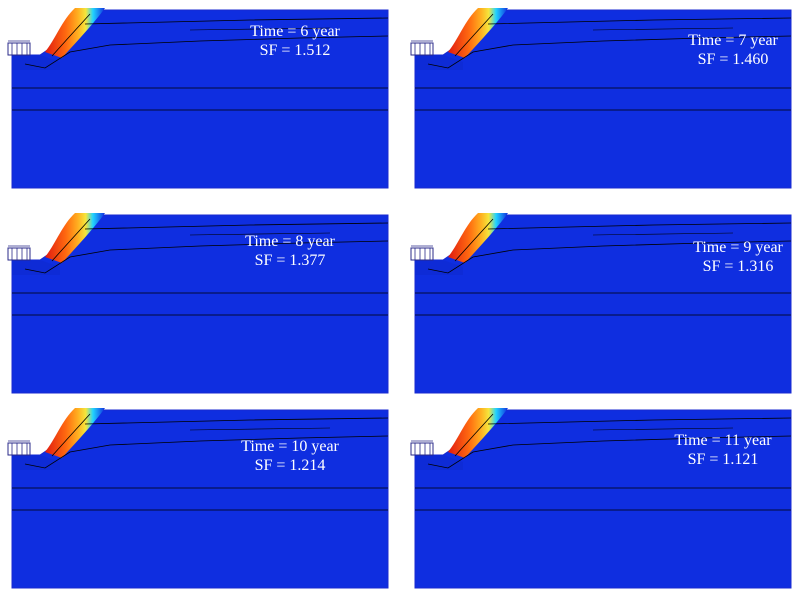  Describe the element at coordinates (733, 40) in the screenshot. I see `time-label-7: Time = 7 year` at that location.